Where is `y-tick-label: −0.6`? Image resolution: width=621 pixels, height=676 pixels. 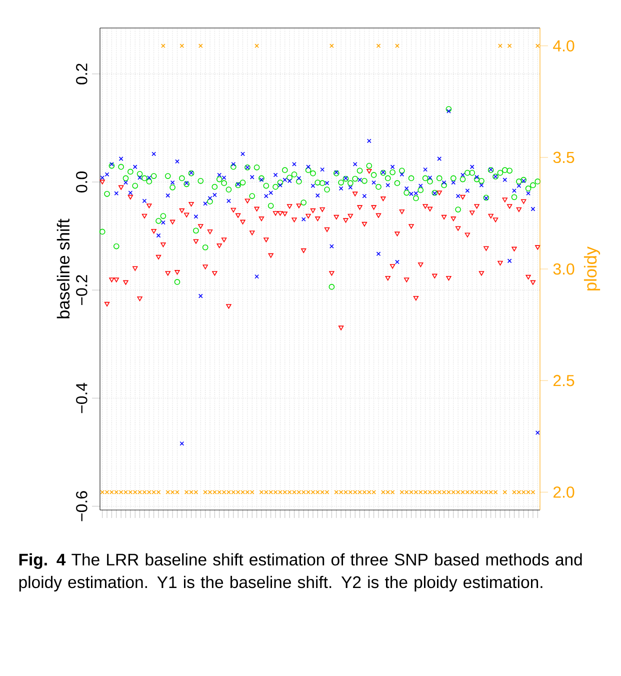 y-tick-label: −0.6 is located at coordinates (82, 506).